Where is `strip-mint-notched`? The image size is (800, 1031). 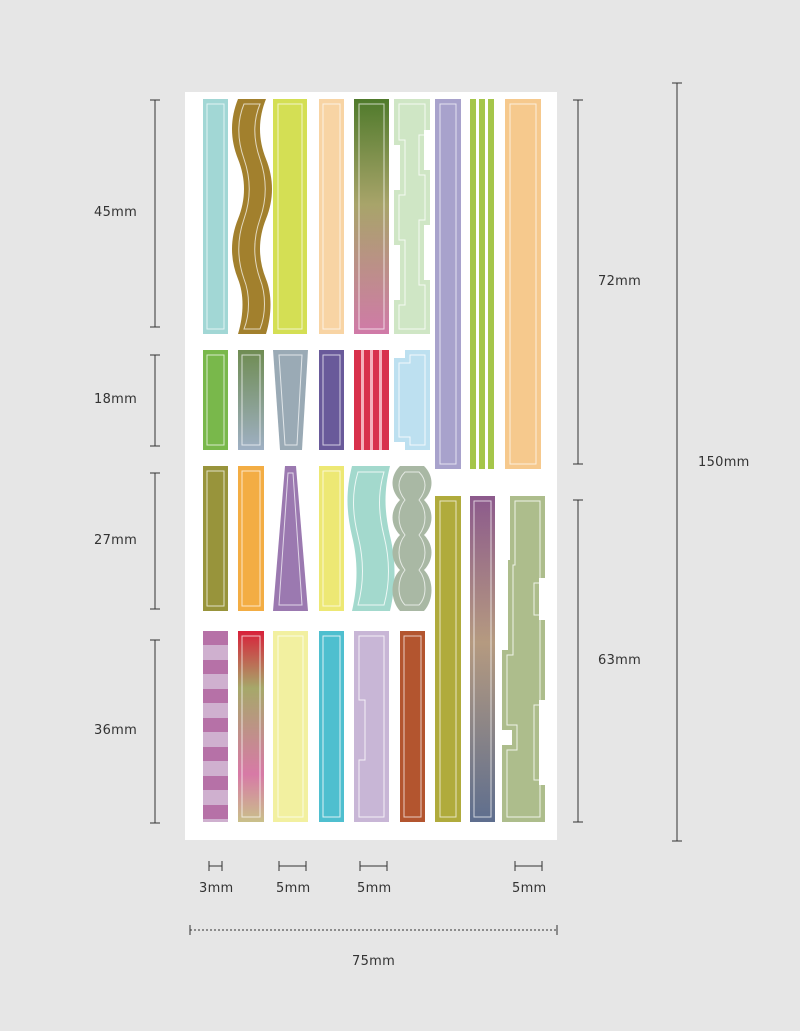
strip-mint-notched is located at coordinates (412, 216).